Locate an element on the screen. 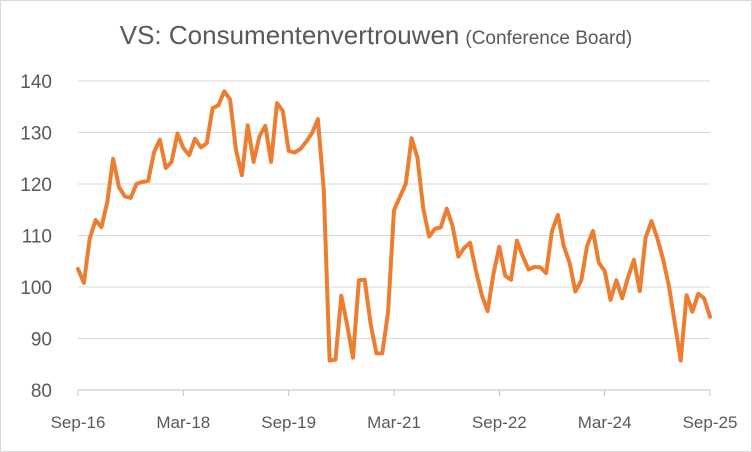 This screenshot has width=752, height=452. x-tick-label: Sep-16 is located at coordinates (78, 422).